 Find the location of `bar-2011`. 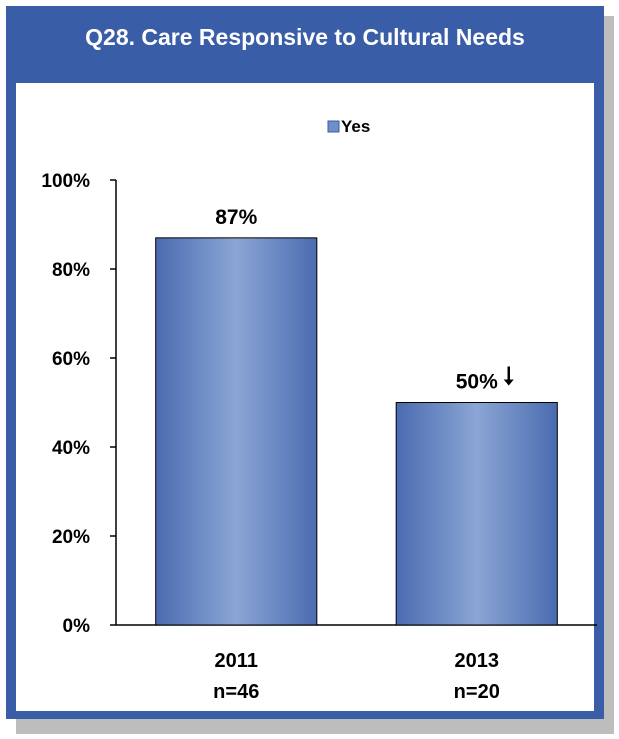

bar-2011 is located at coordinates (236, 431).